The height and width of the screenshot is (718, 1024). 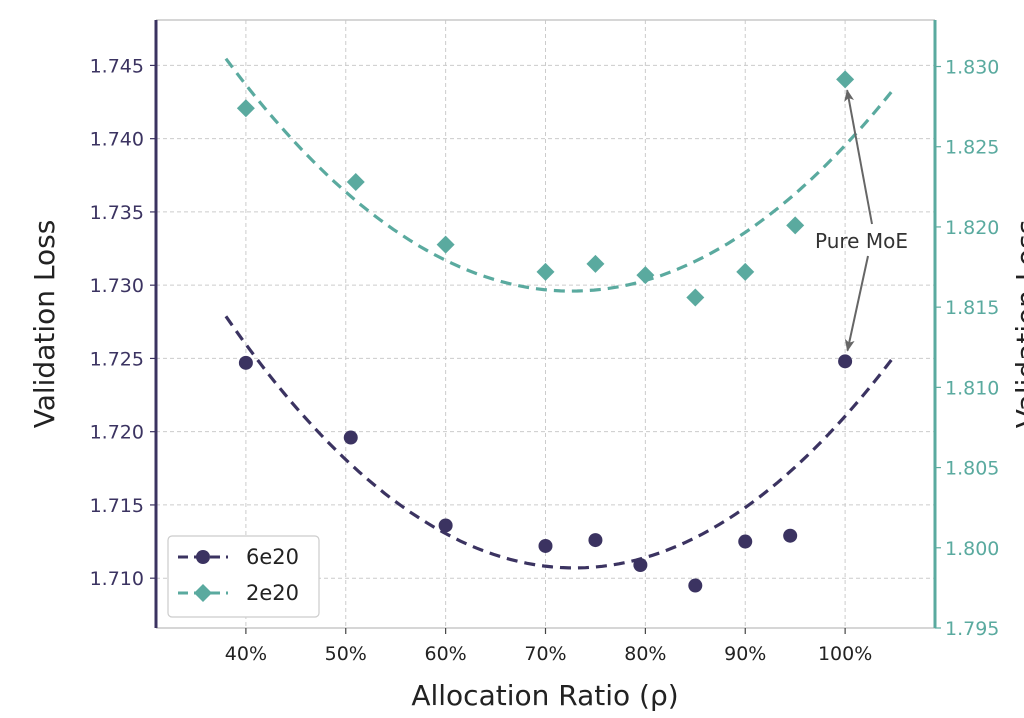 What do you see at coordinates (972, 469) in the screenshot?
I see `right-y-tick-label: 1.805` at bounding box center [972, 469].